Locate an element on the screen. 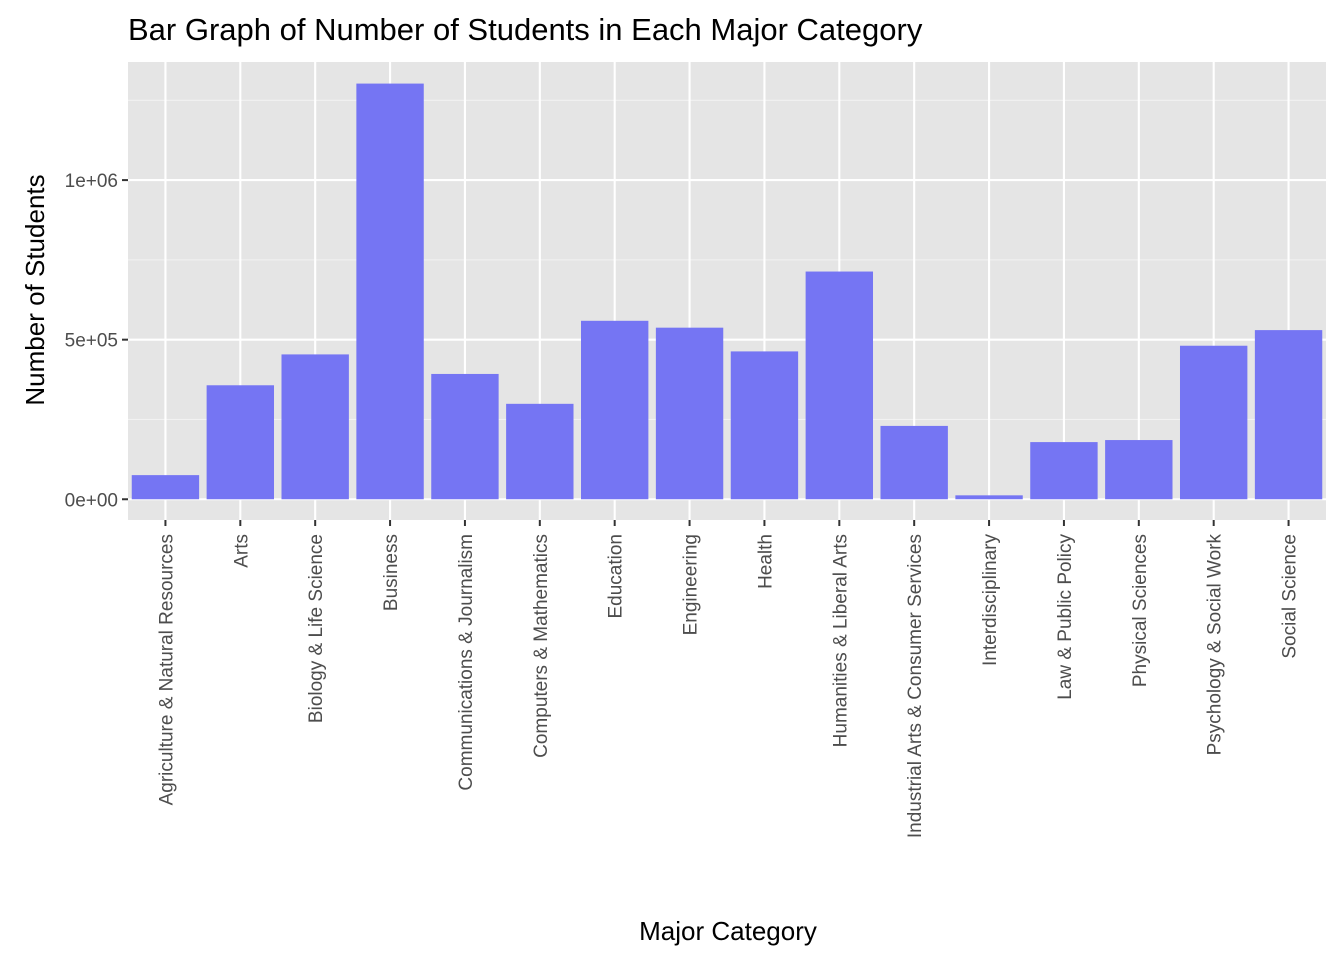 Image resolution: width=1344 pixels, height=960 pixels. x-tick-label: Law & Public Policy is located at coordinates (1065, 617).